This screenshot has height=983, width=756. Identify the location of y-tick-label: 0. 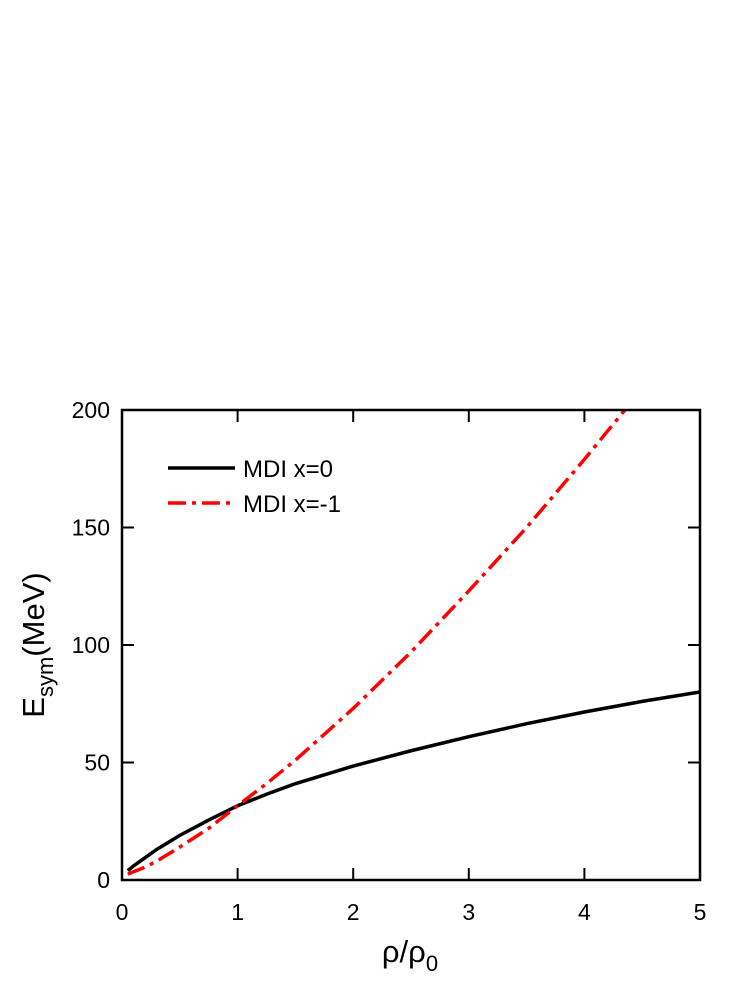
(103, 880).